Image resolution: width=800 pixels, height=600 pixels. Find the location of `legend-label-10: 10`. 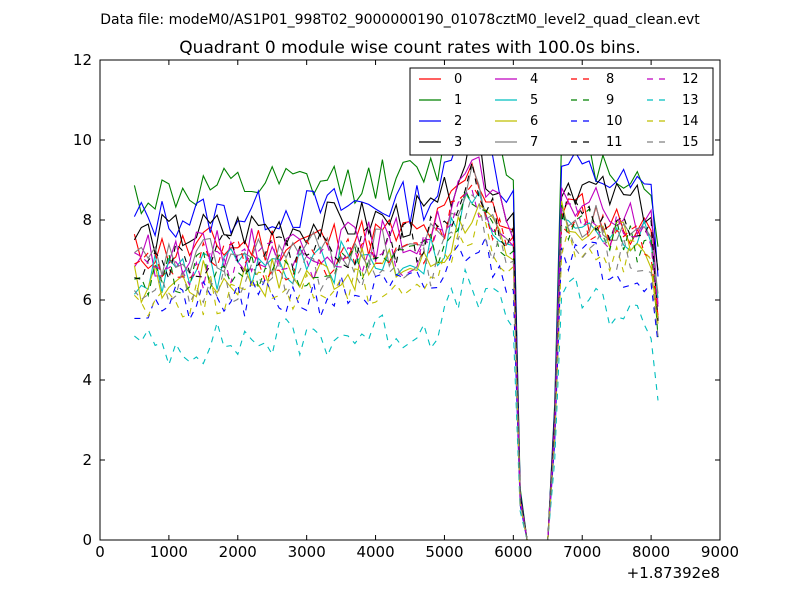

legend-label-10: 10 is located at coordinates (614, 121).